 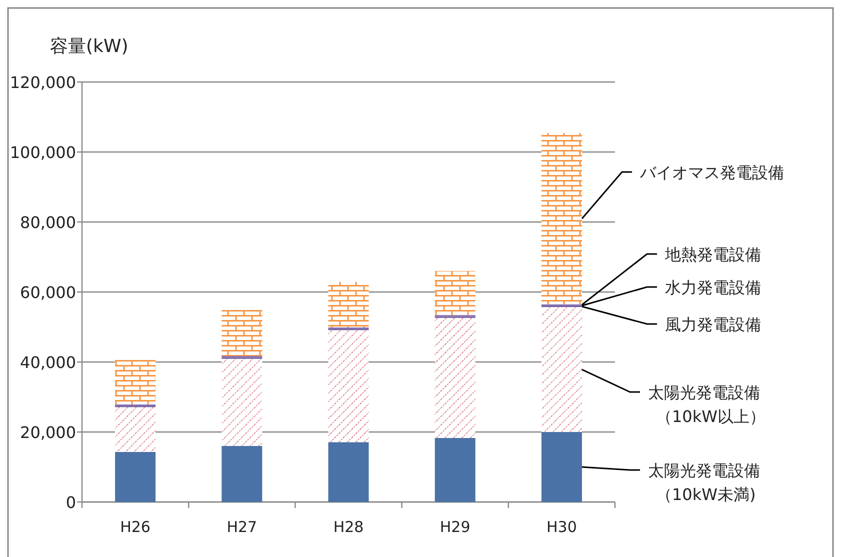 What do you see at coordinates (135, 527) in the screenshot?
I see `x-tick-label: H26` at bounding box center [135, 527].